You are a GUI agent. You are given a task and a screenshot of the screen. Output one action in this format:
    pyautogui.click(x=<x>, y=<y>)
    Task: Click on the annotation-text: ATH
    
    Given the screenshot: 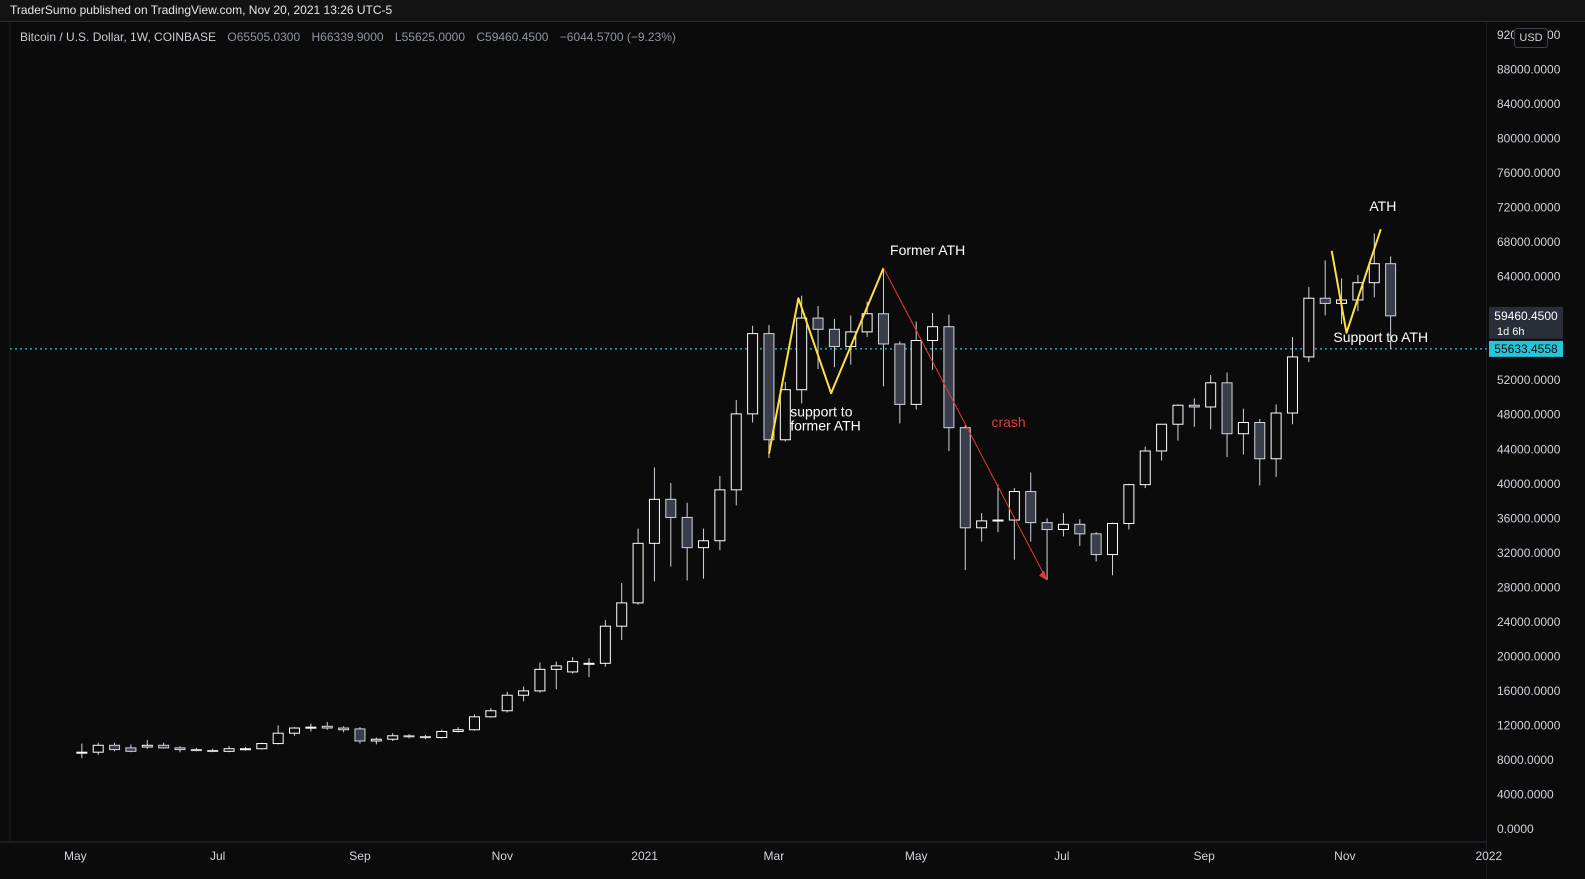 What is the action you would take?
    pyautogui.click(x=1382, y=206)
    